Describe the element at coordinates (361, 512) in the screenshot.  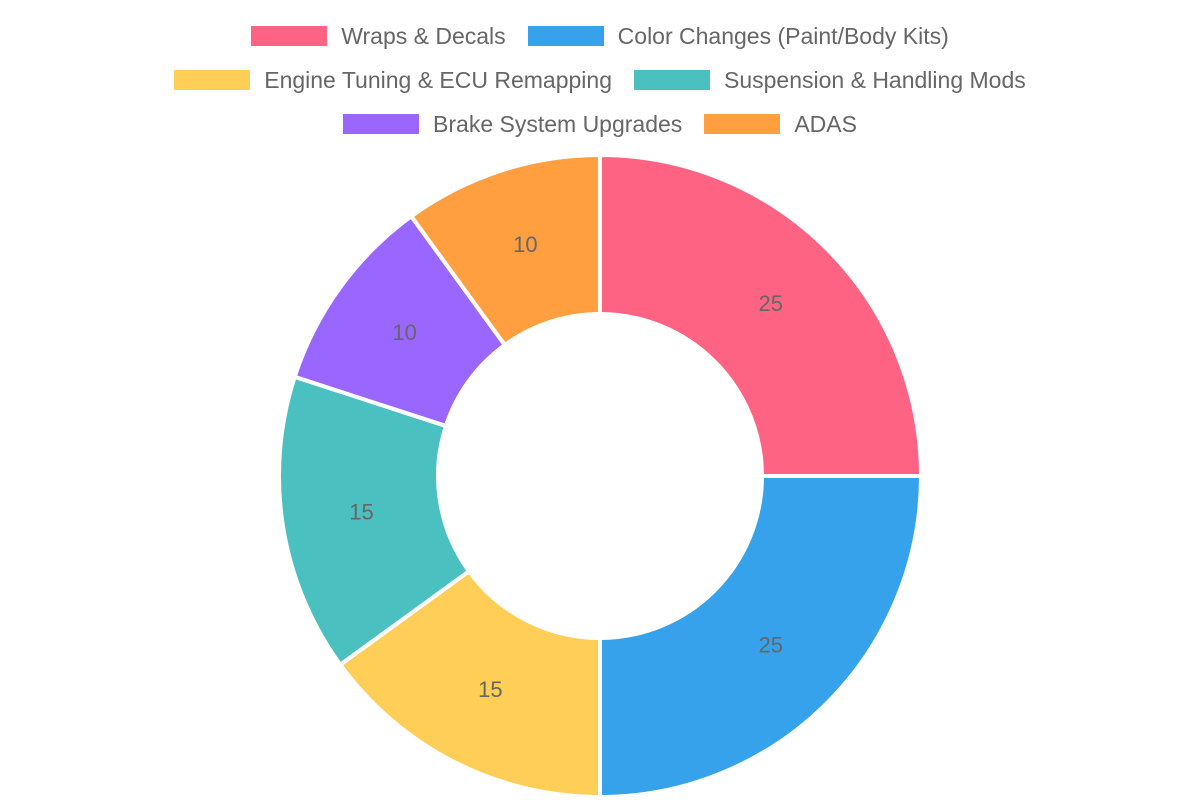
I see `data-label-suspension-mods: 15` at that location.